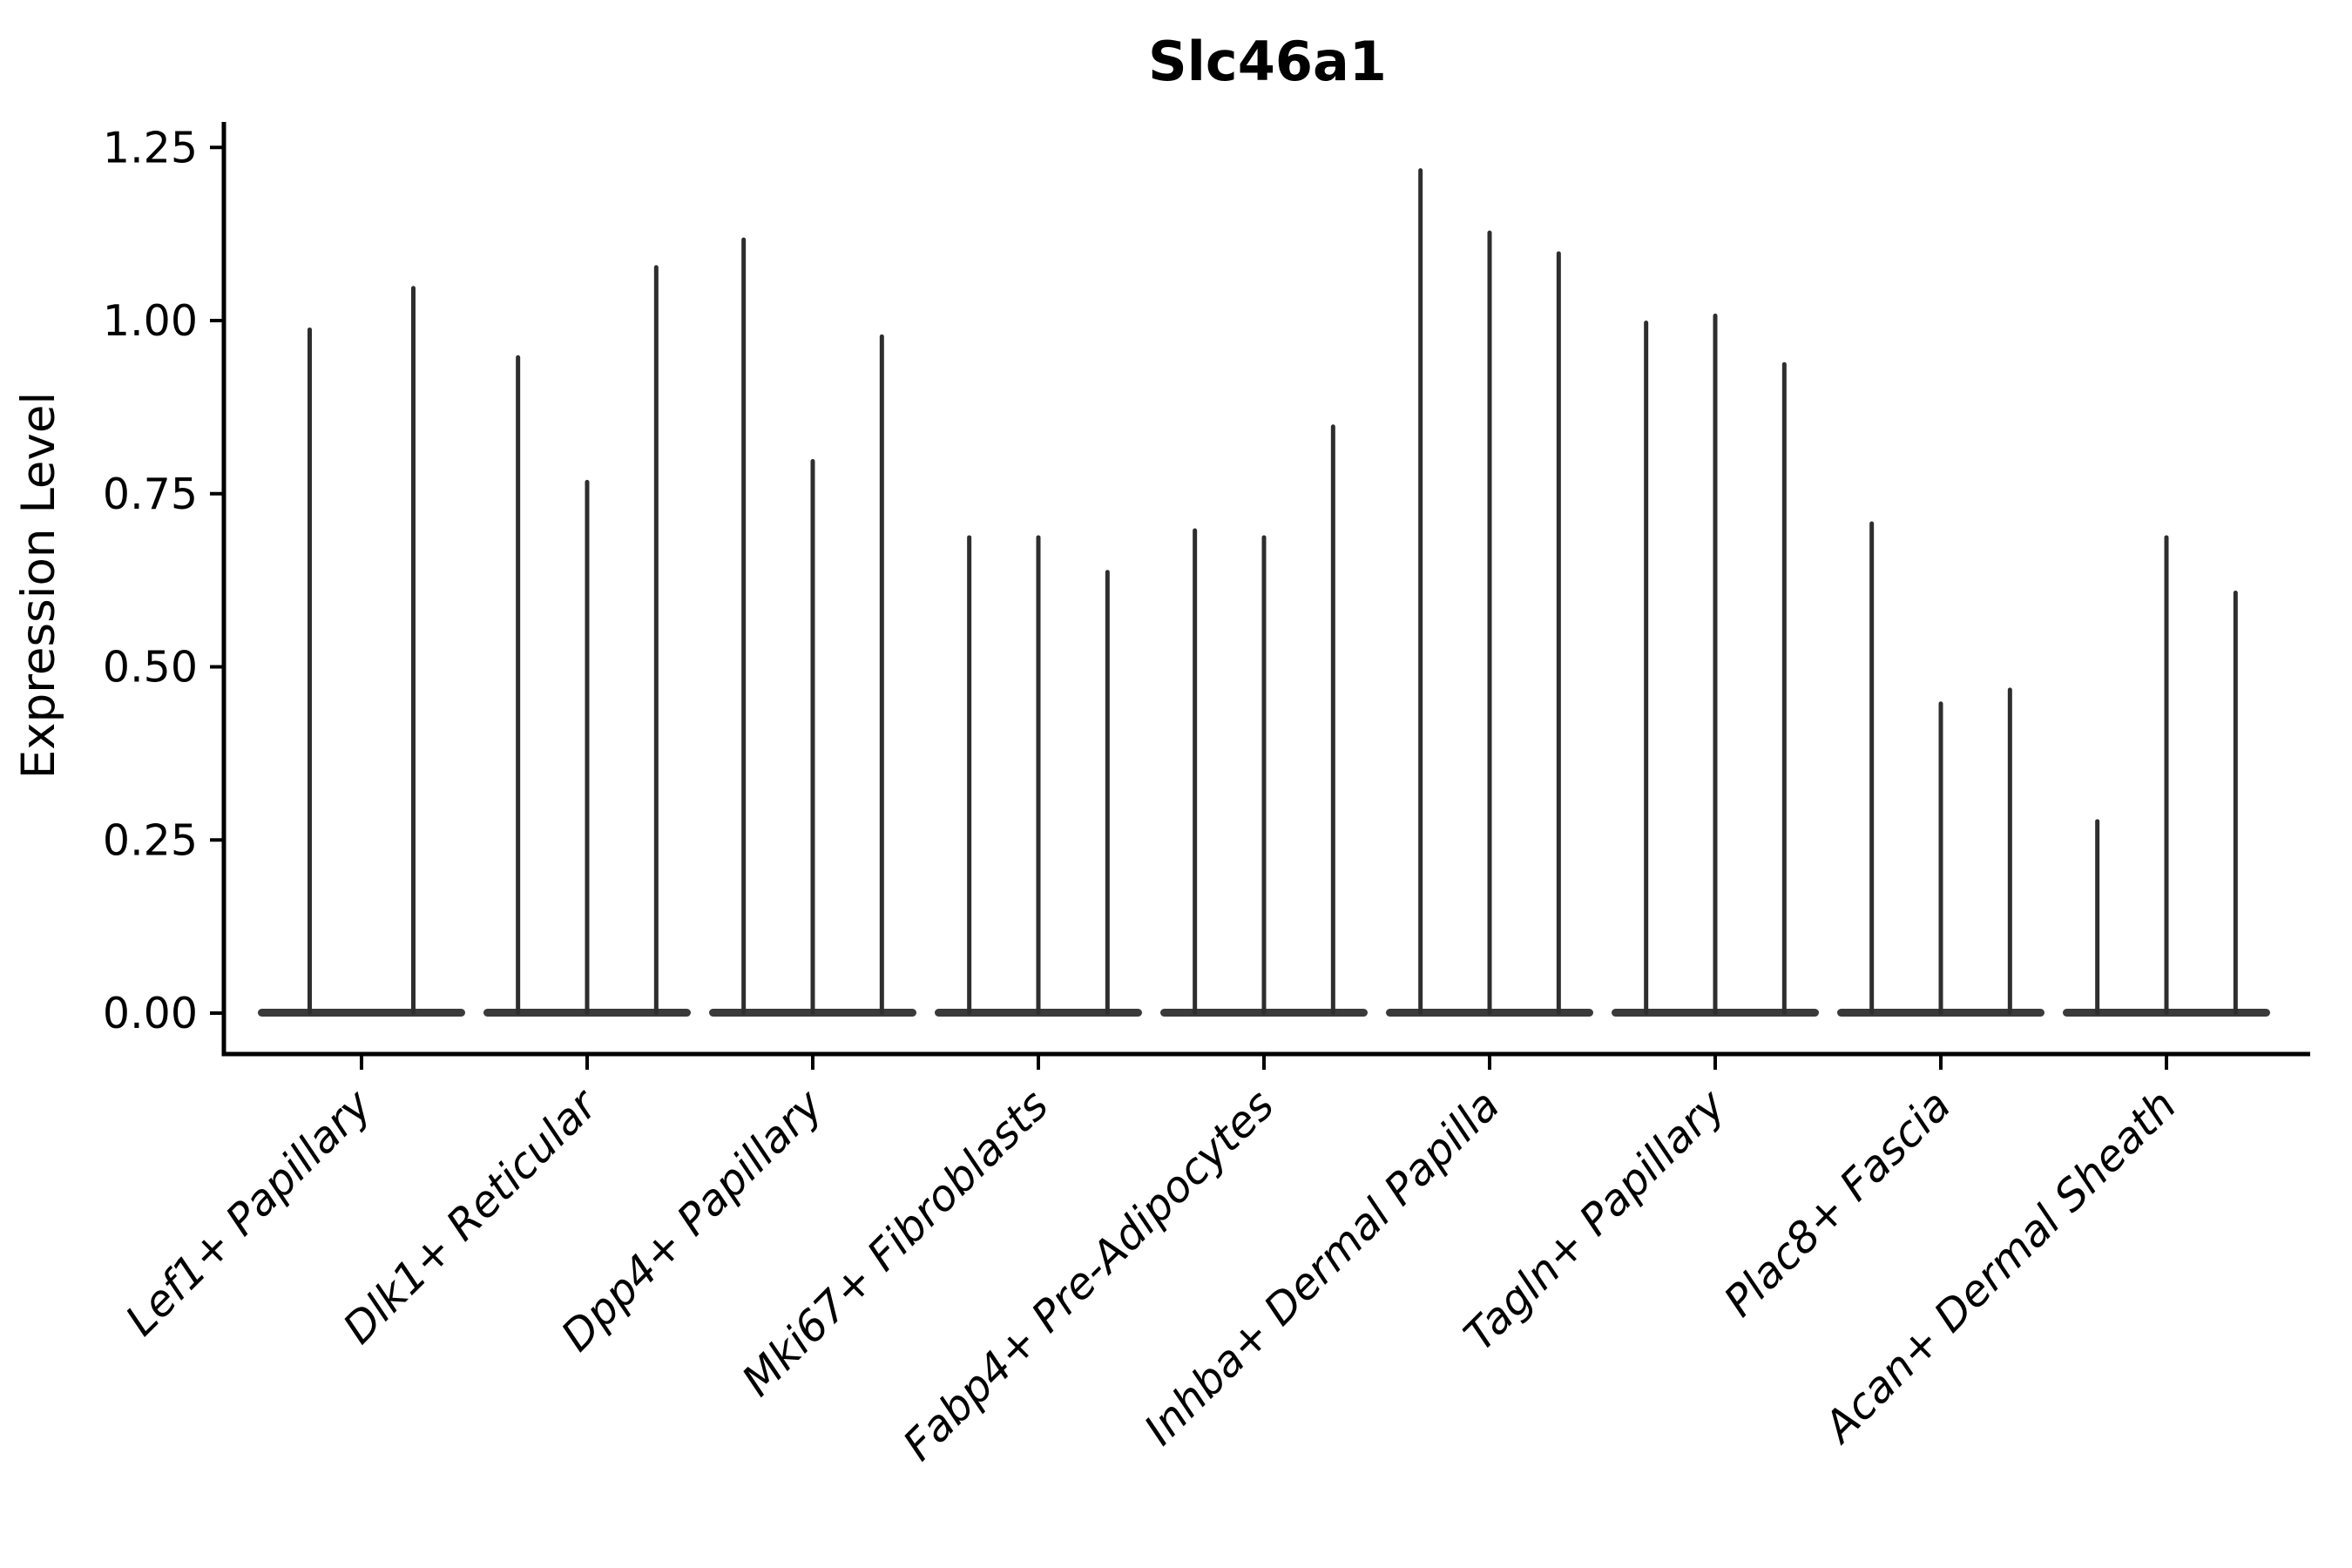 This screenshot has width=2352, height=1568. What do you see at coordinates (249, 1212) in the screenshot?
I see `x-tick-label: Lef1+ Papillary` at bounding box center [249, 1212].